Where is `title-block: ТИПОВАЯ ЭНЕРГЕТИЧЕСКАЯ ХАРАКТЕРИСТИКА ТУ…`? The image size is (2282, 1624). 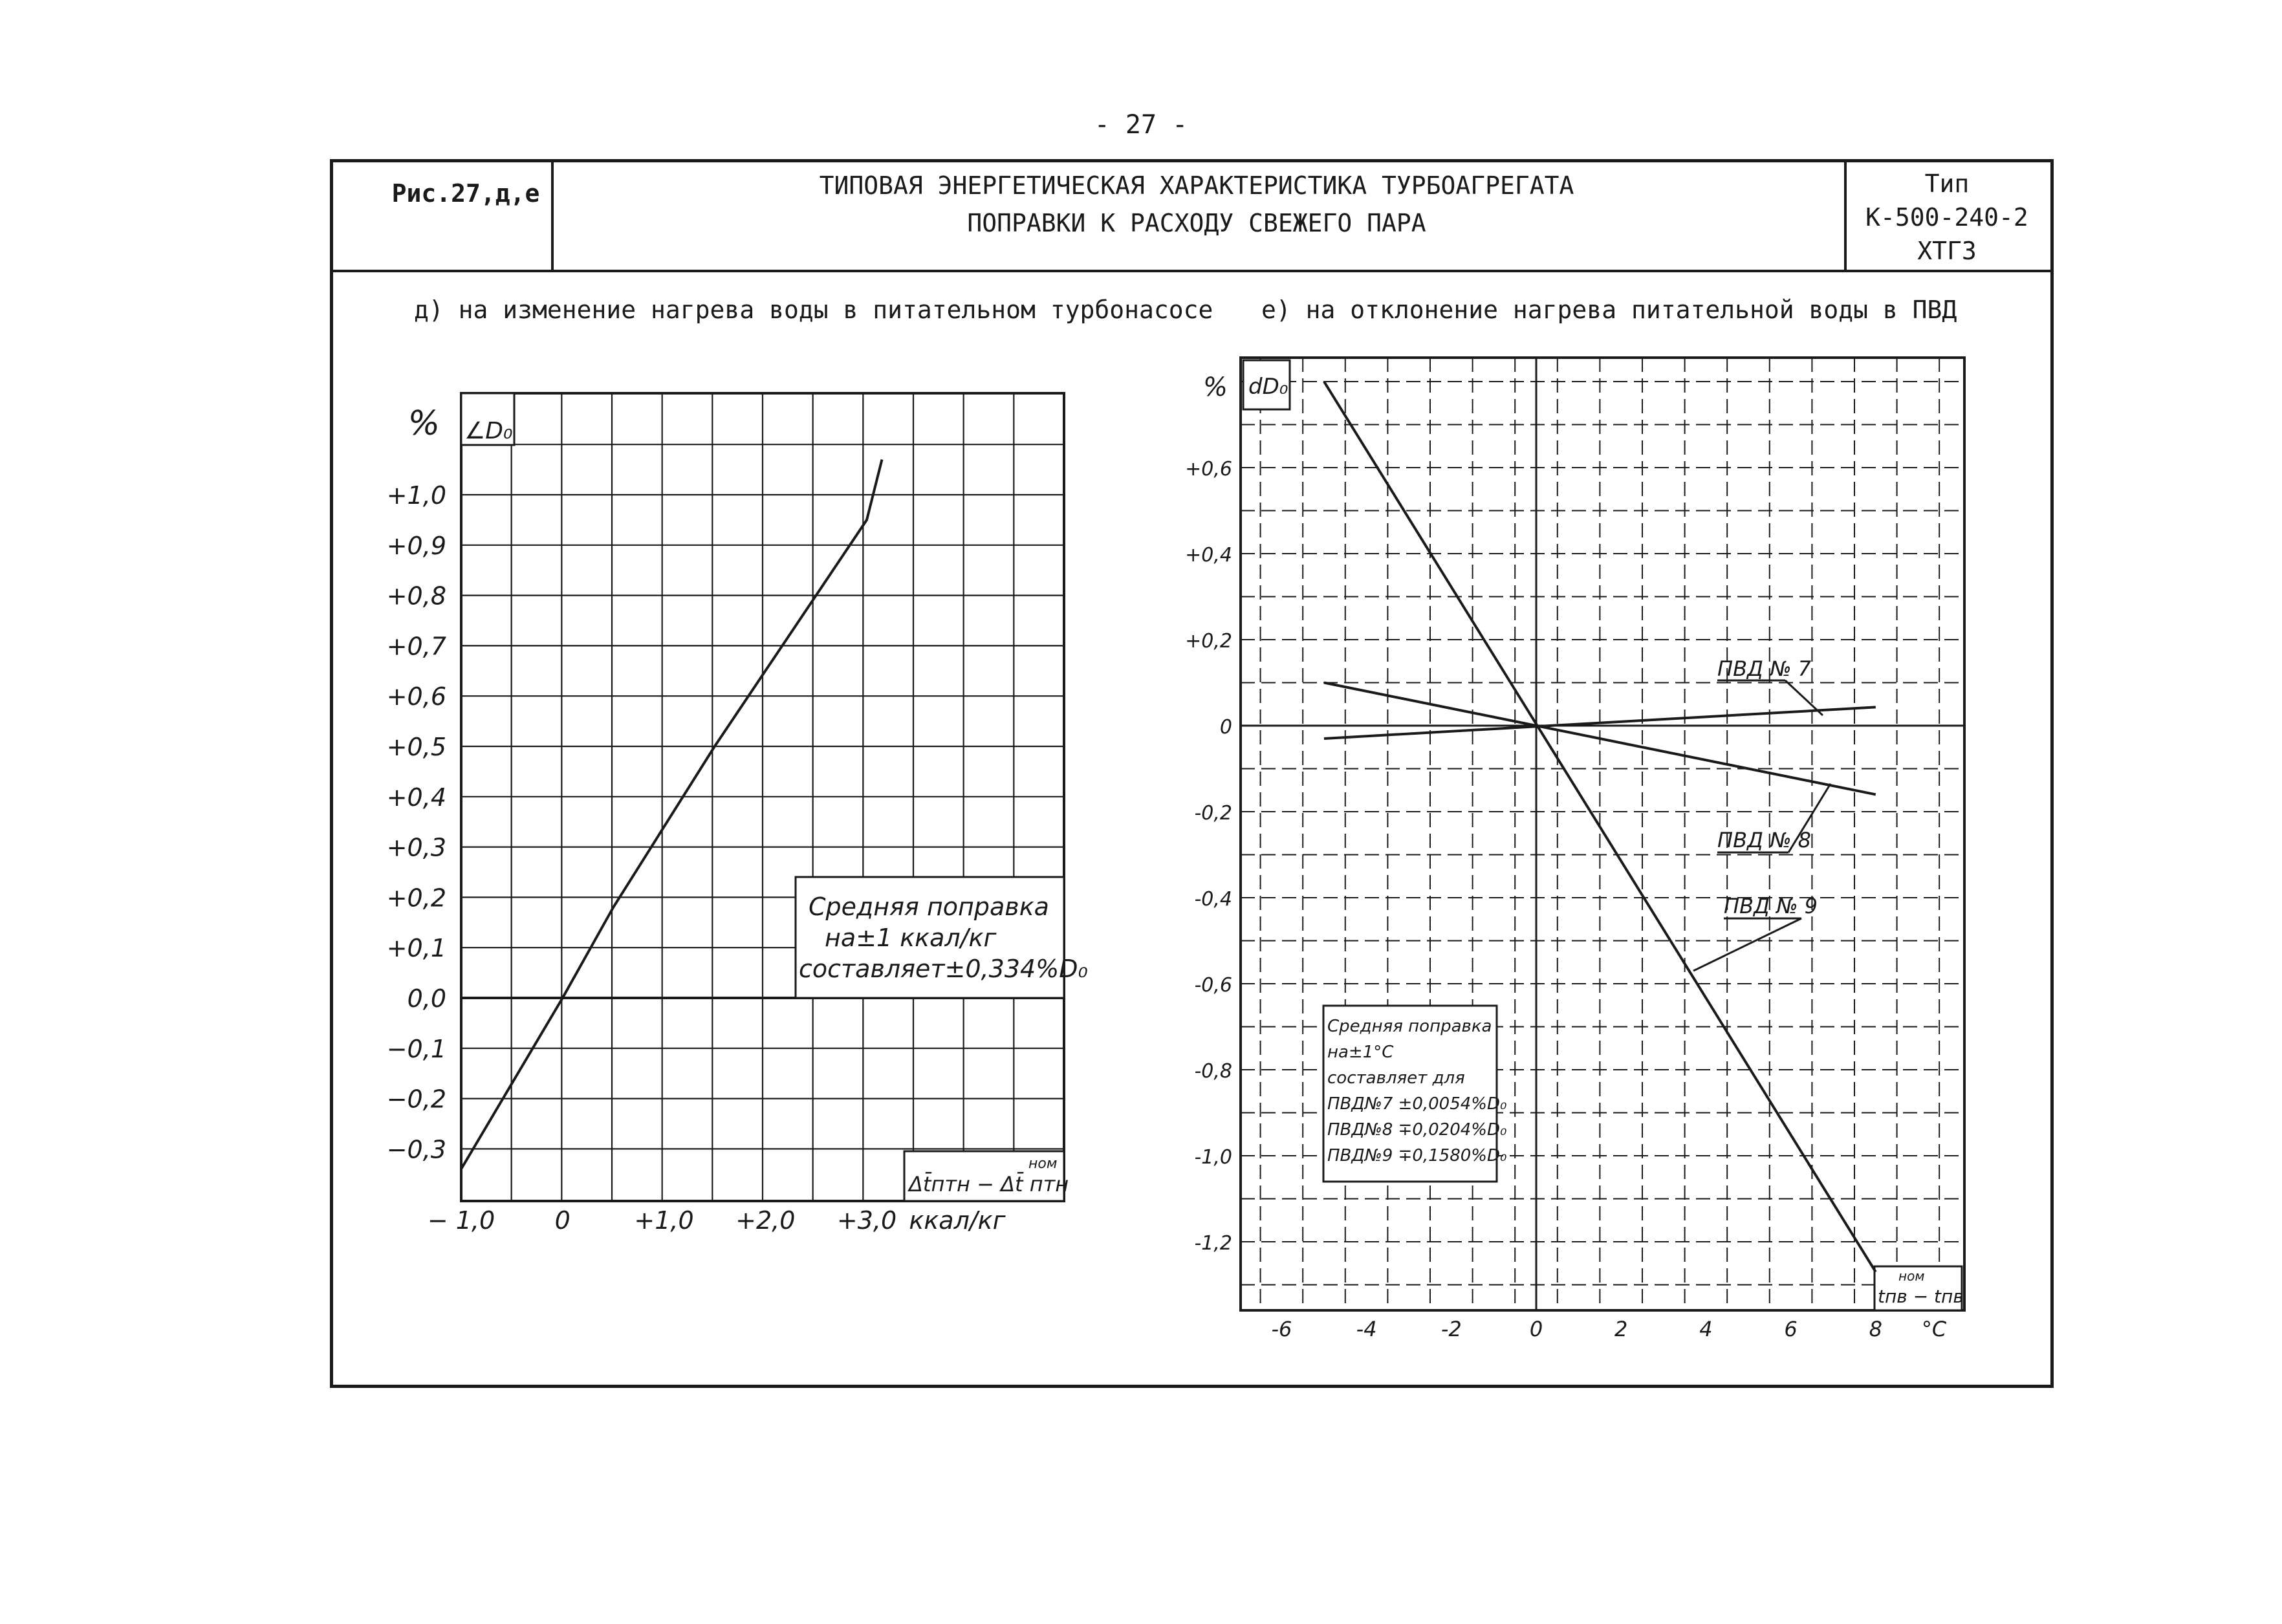 title-block: ТИПОВАЯ ЭНЕРГЕТИЧЕСКАЯ ХАРАКТЕРИСТИКА ТУ… is located at coordinates (1196, 204).